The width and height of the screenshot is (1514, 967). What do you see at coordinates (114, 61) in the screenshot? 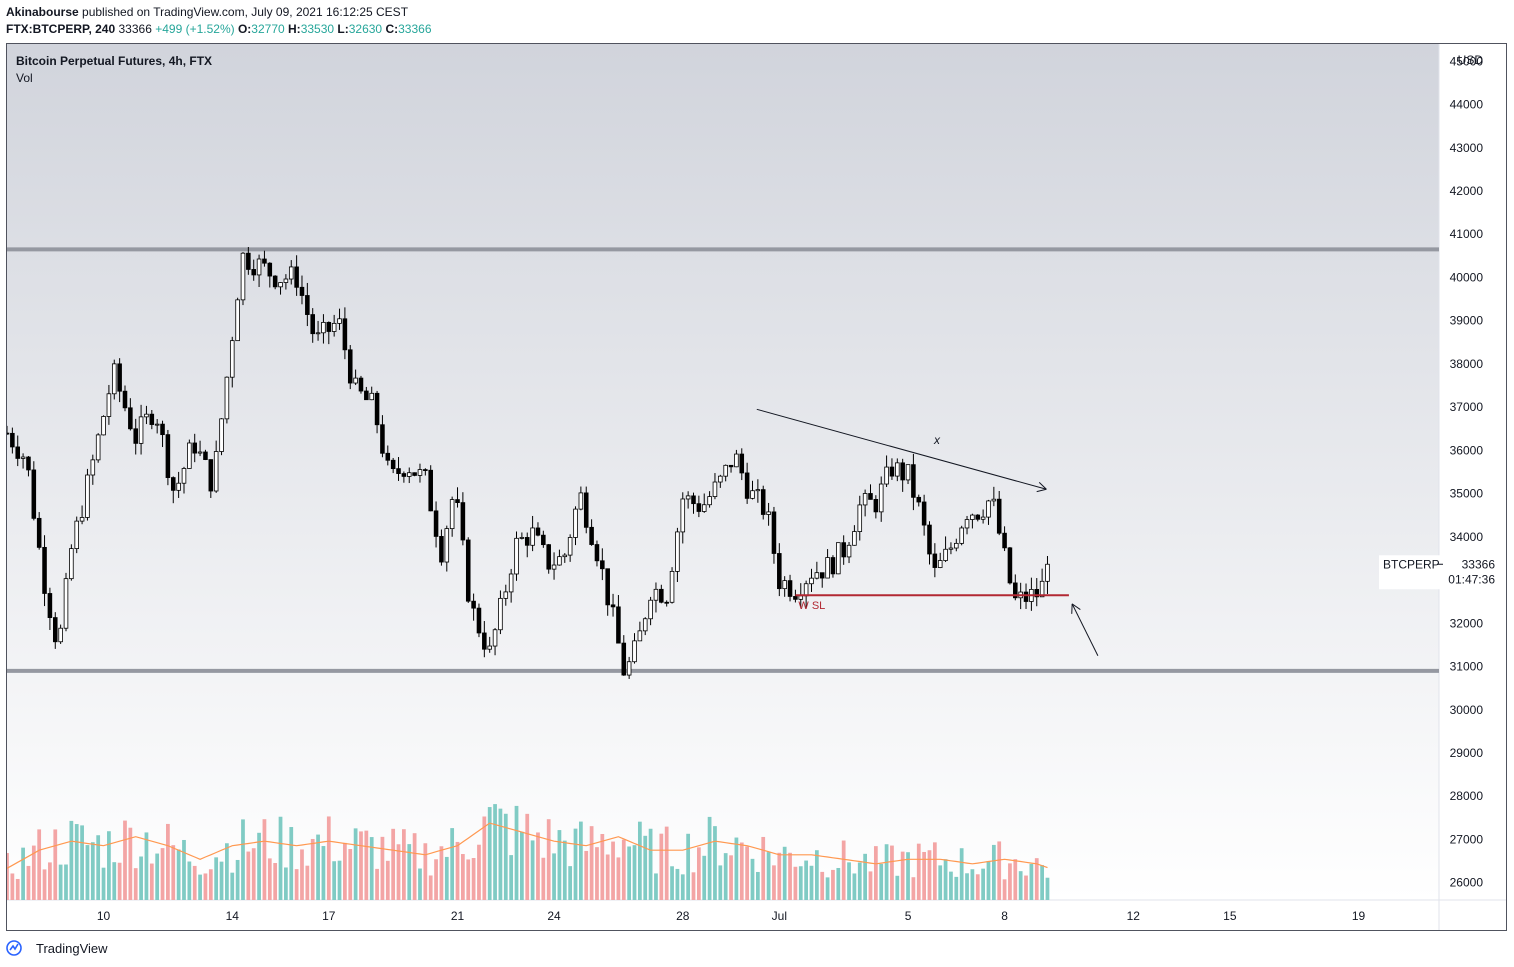
I see `legend-title: Bitcoin Perpetual Futures, 4h, FTX` at bounding box center [114, 61].